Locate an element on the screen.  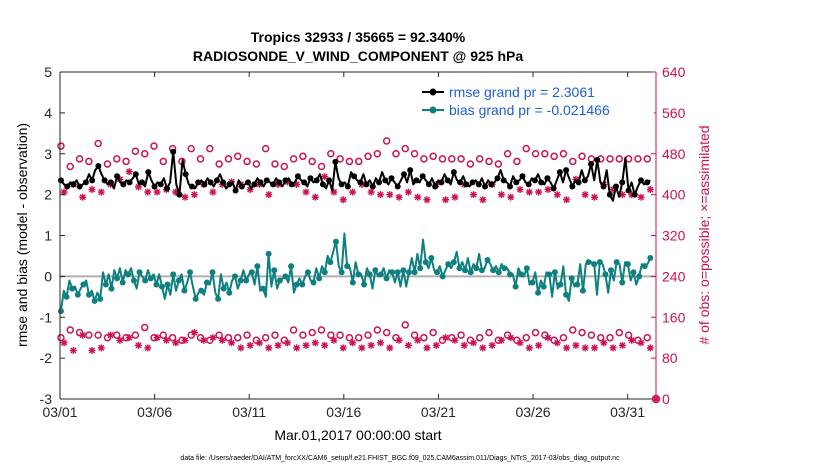
legend-box is located at coordinates (537, 99).